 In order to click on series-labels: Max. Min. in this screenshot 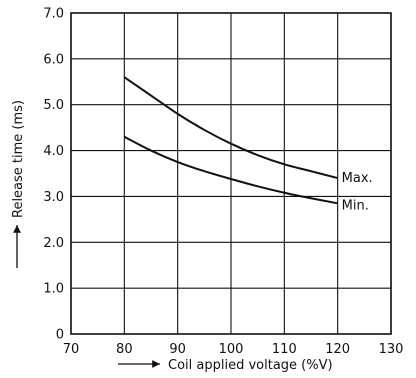, I will do `click(357, 192)`.